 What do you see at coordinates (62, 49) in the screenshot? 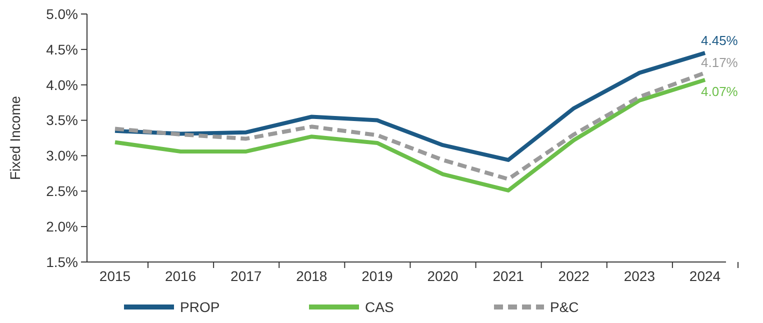
I see `y-tick-label: 4.5%` at bounding box center [62, 49].